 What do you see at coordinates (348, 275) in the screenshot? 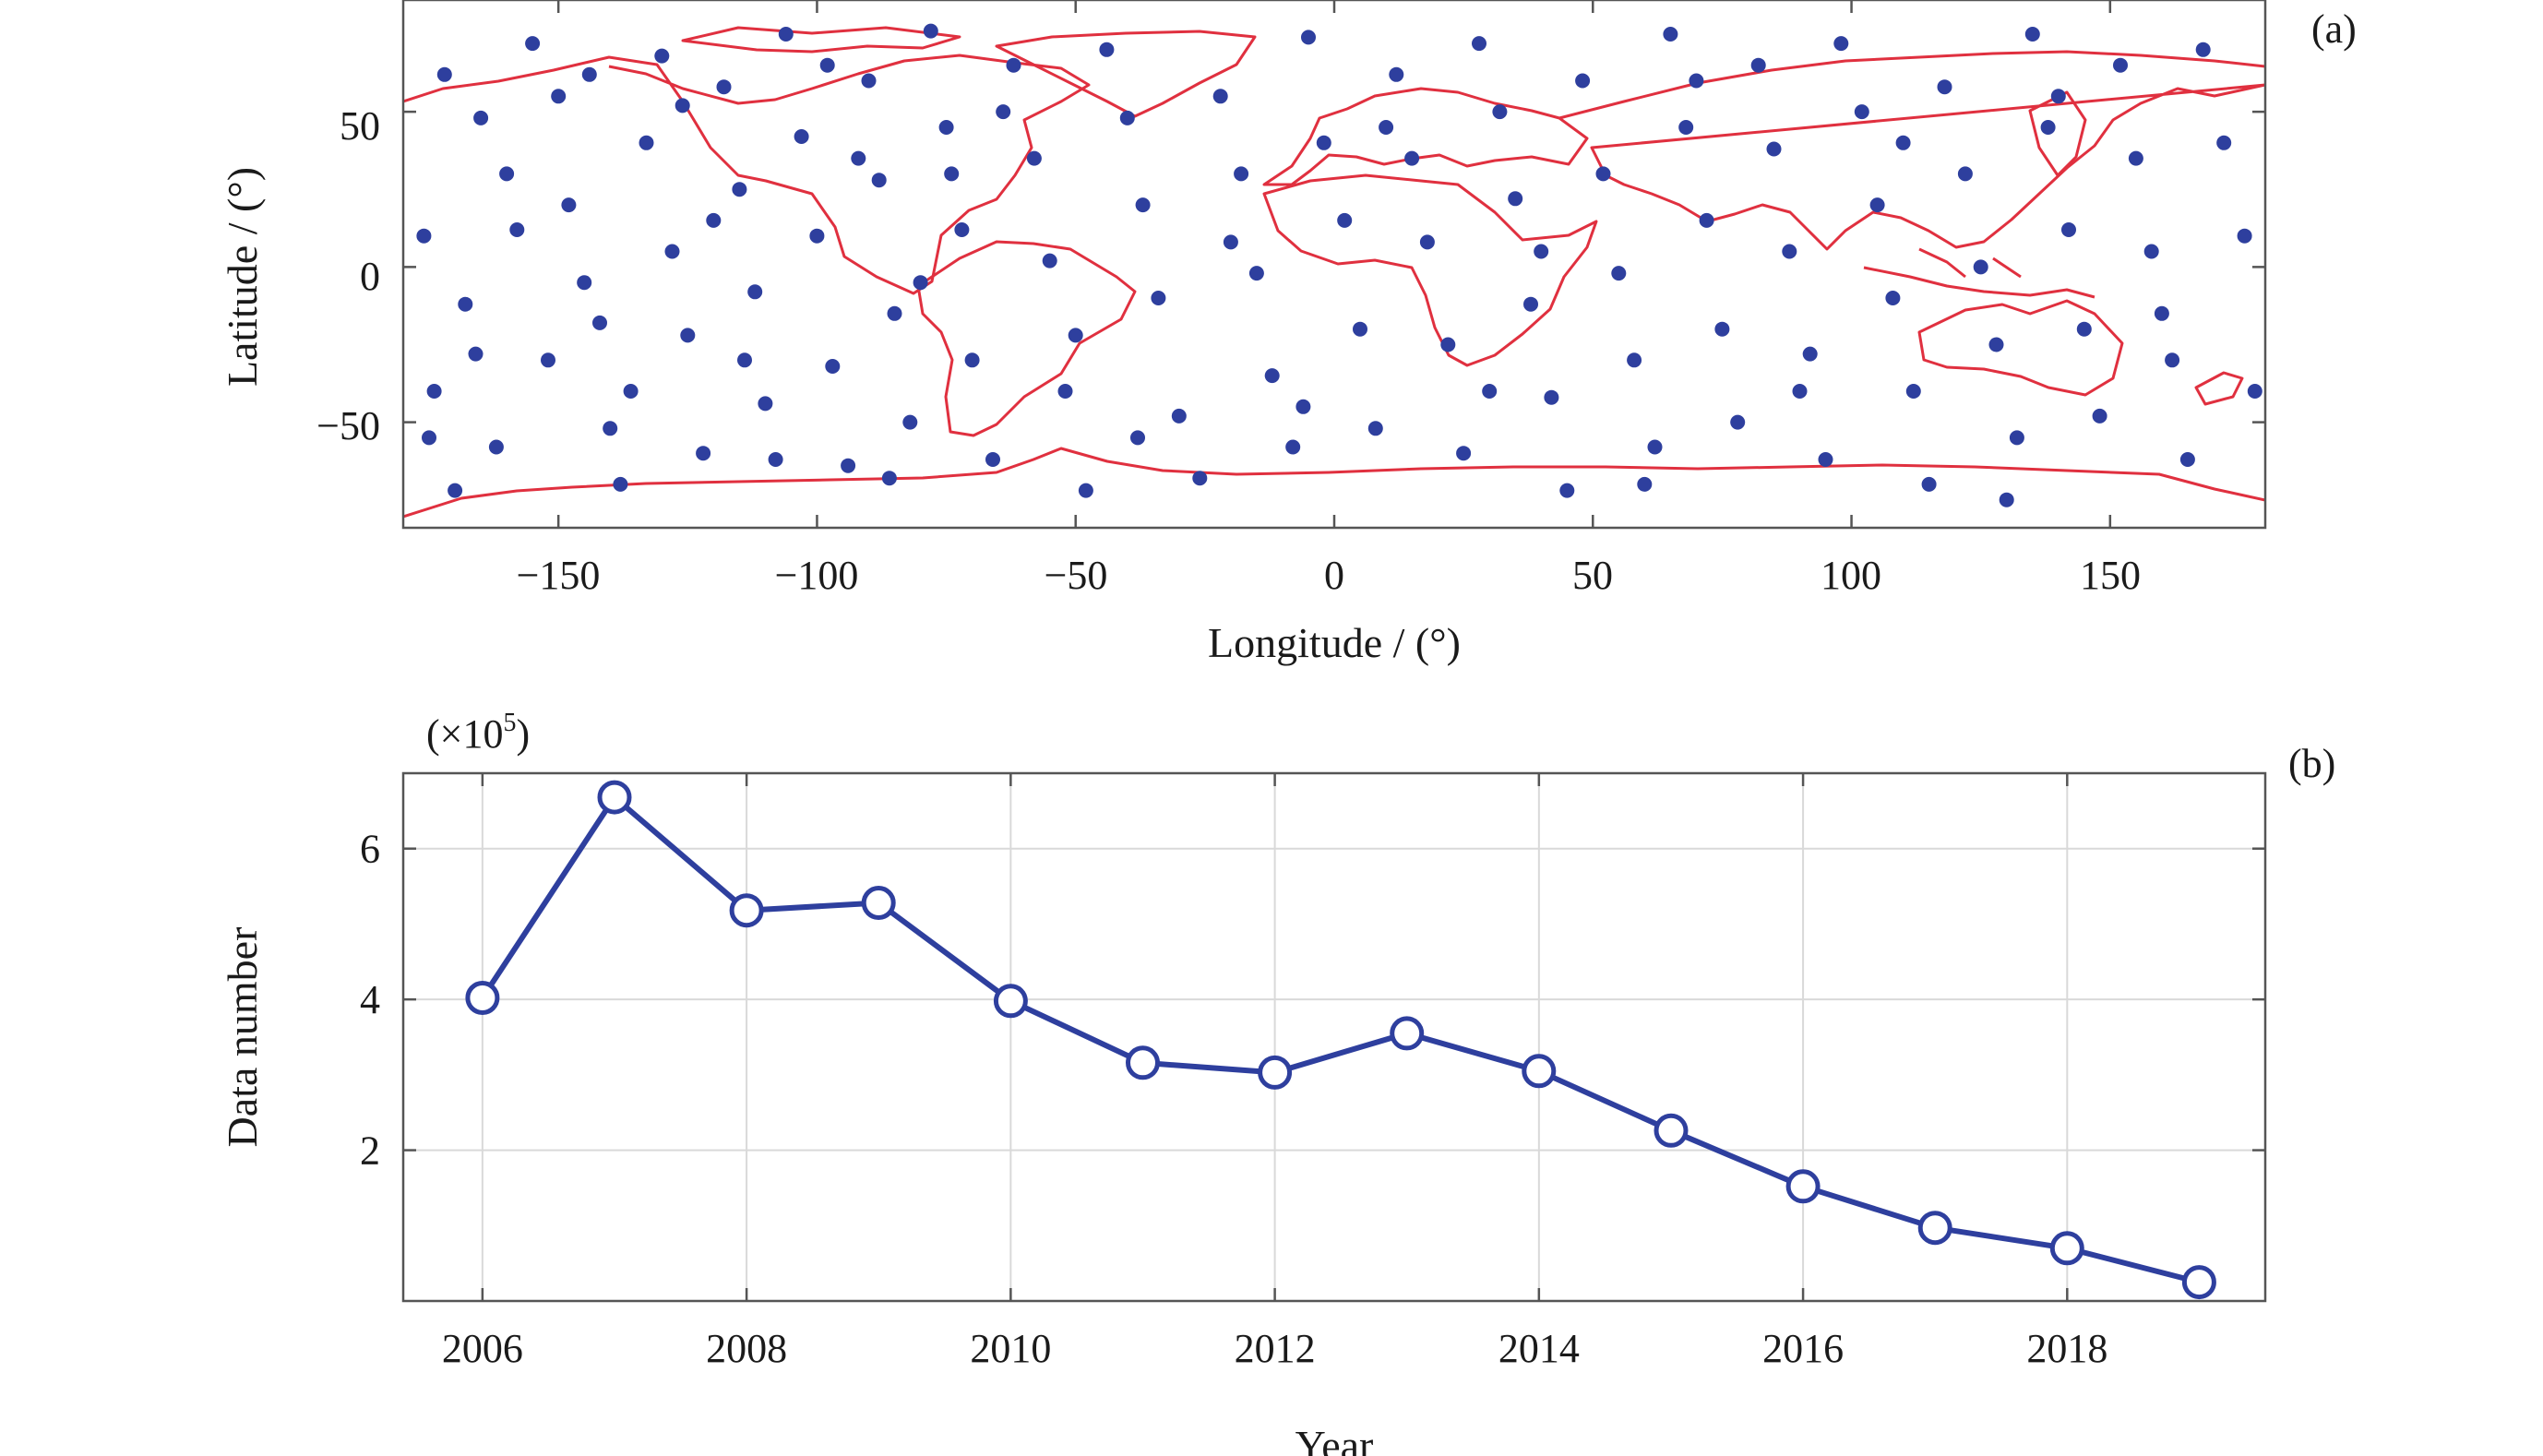
I see `map-y-tick-labels: 50 0 −50` at bounding box center [348, 275].